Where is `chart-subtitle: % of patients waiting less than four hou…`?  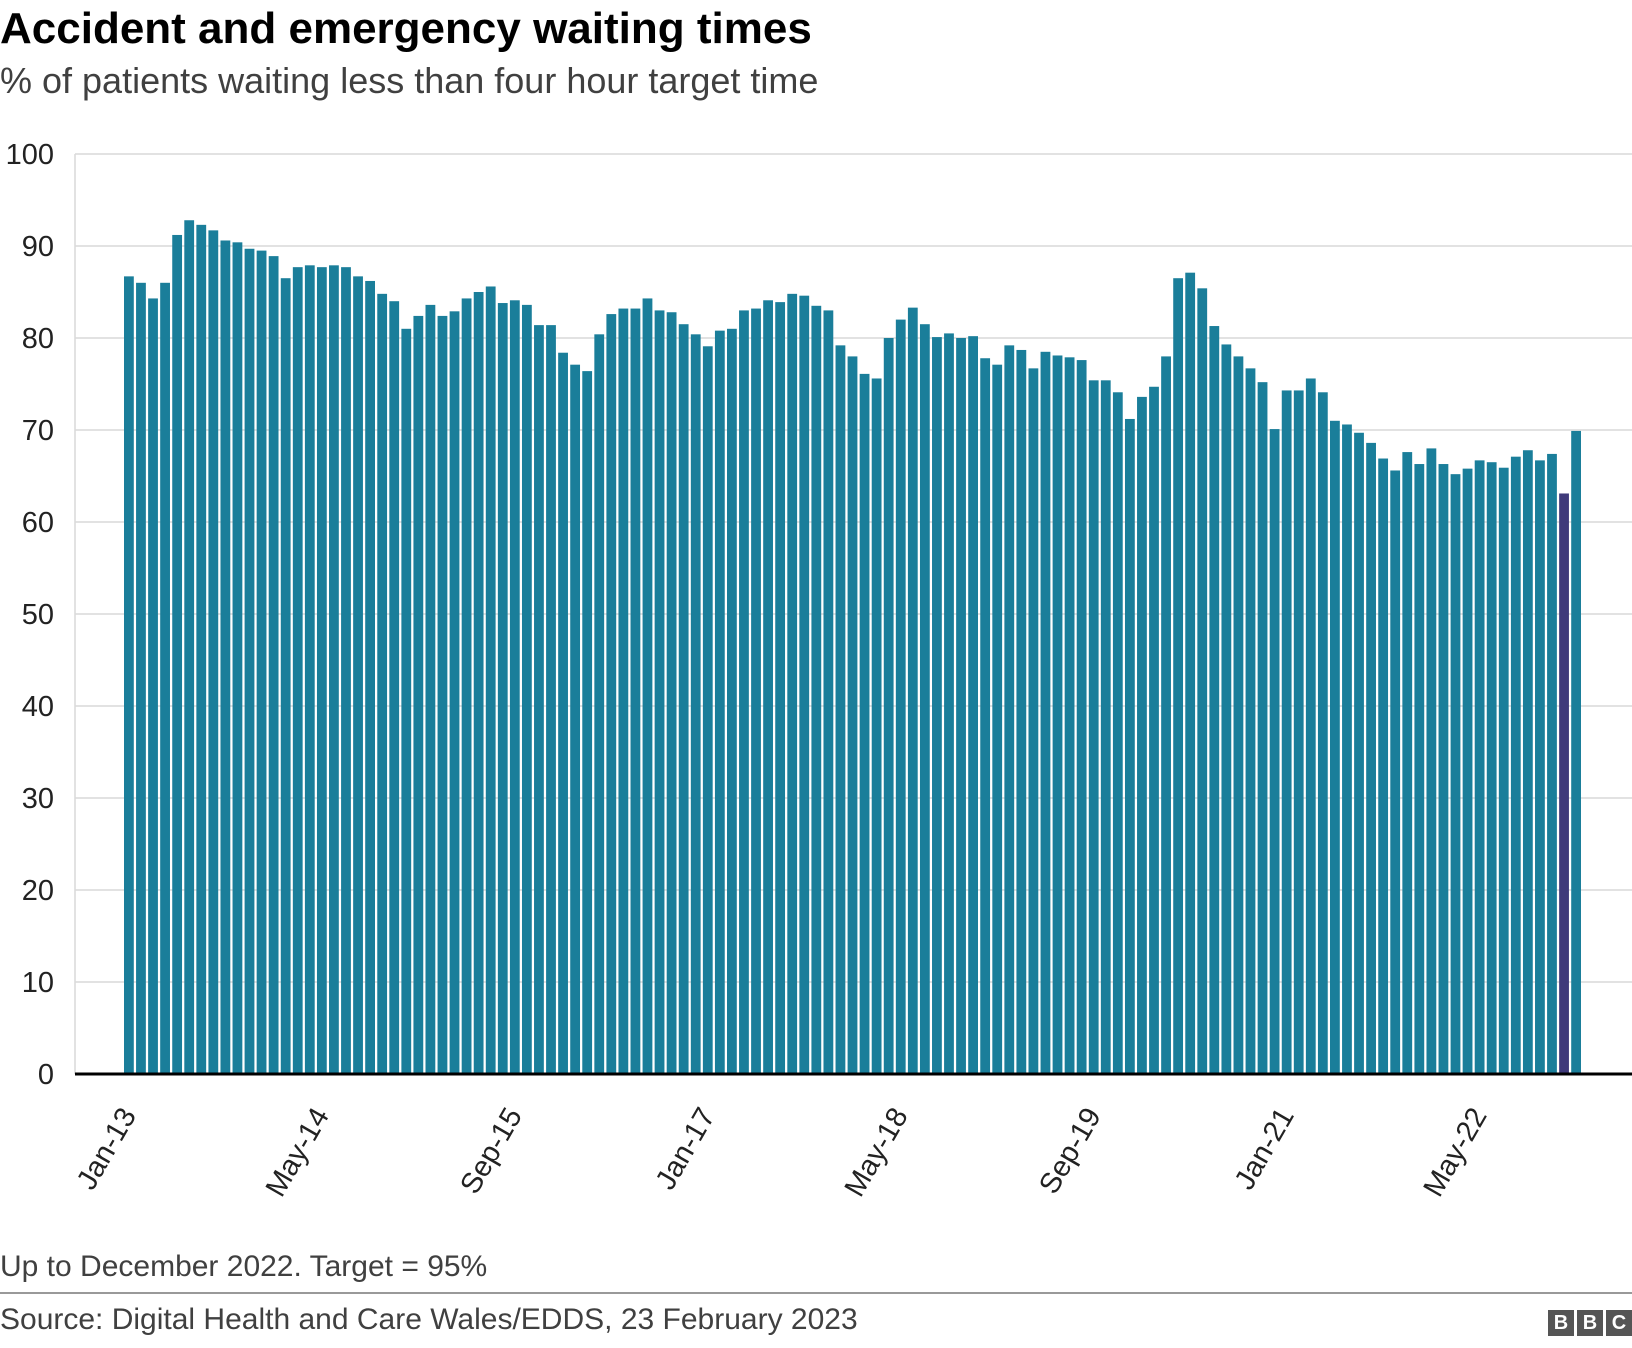 chart-subtitle: % of patients waiting less than four hou… is located at coordinates (409, 80).